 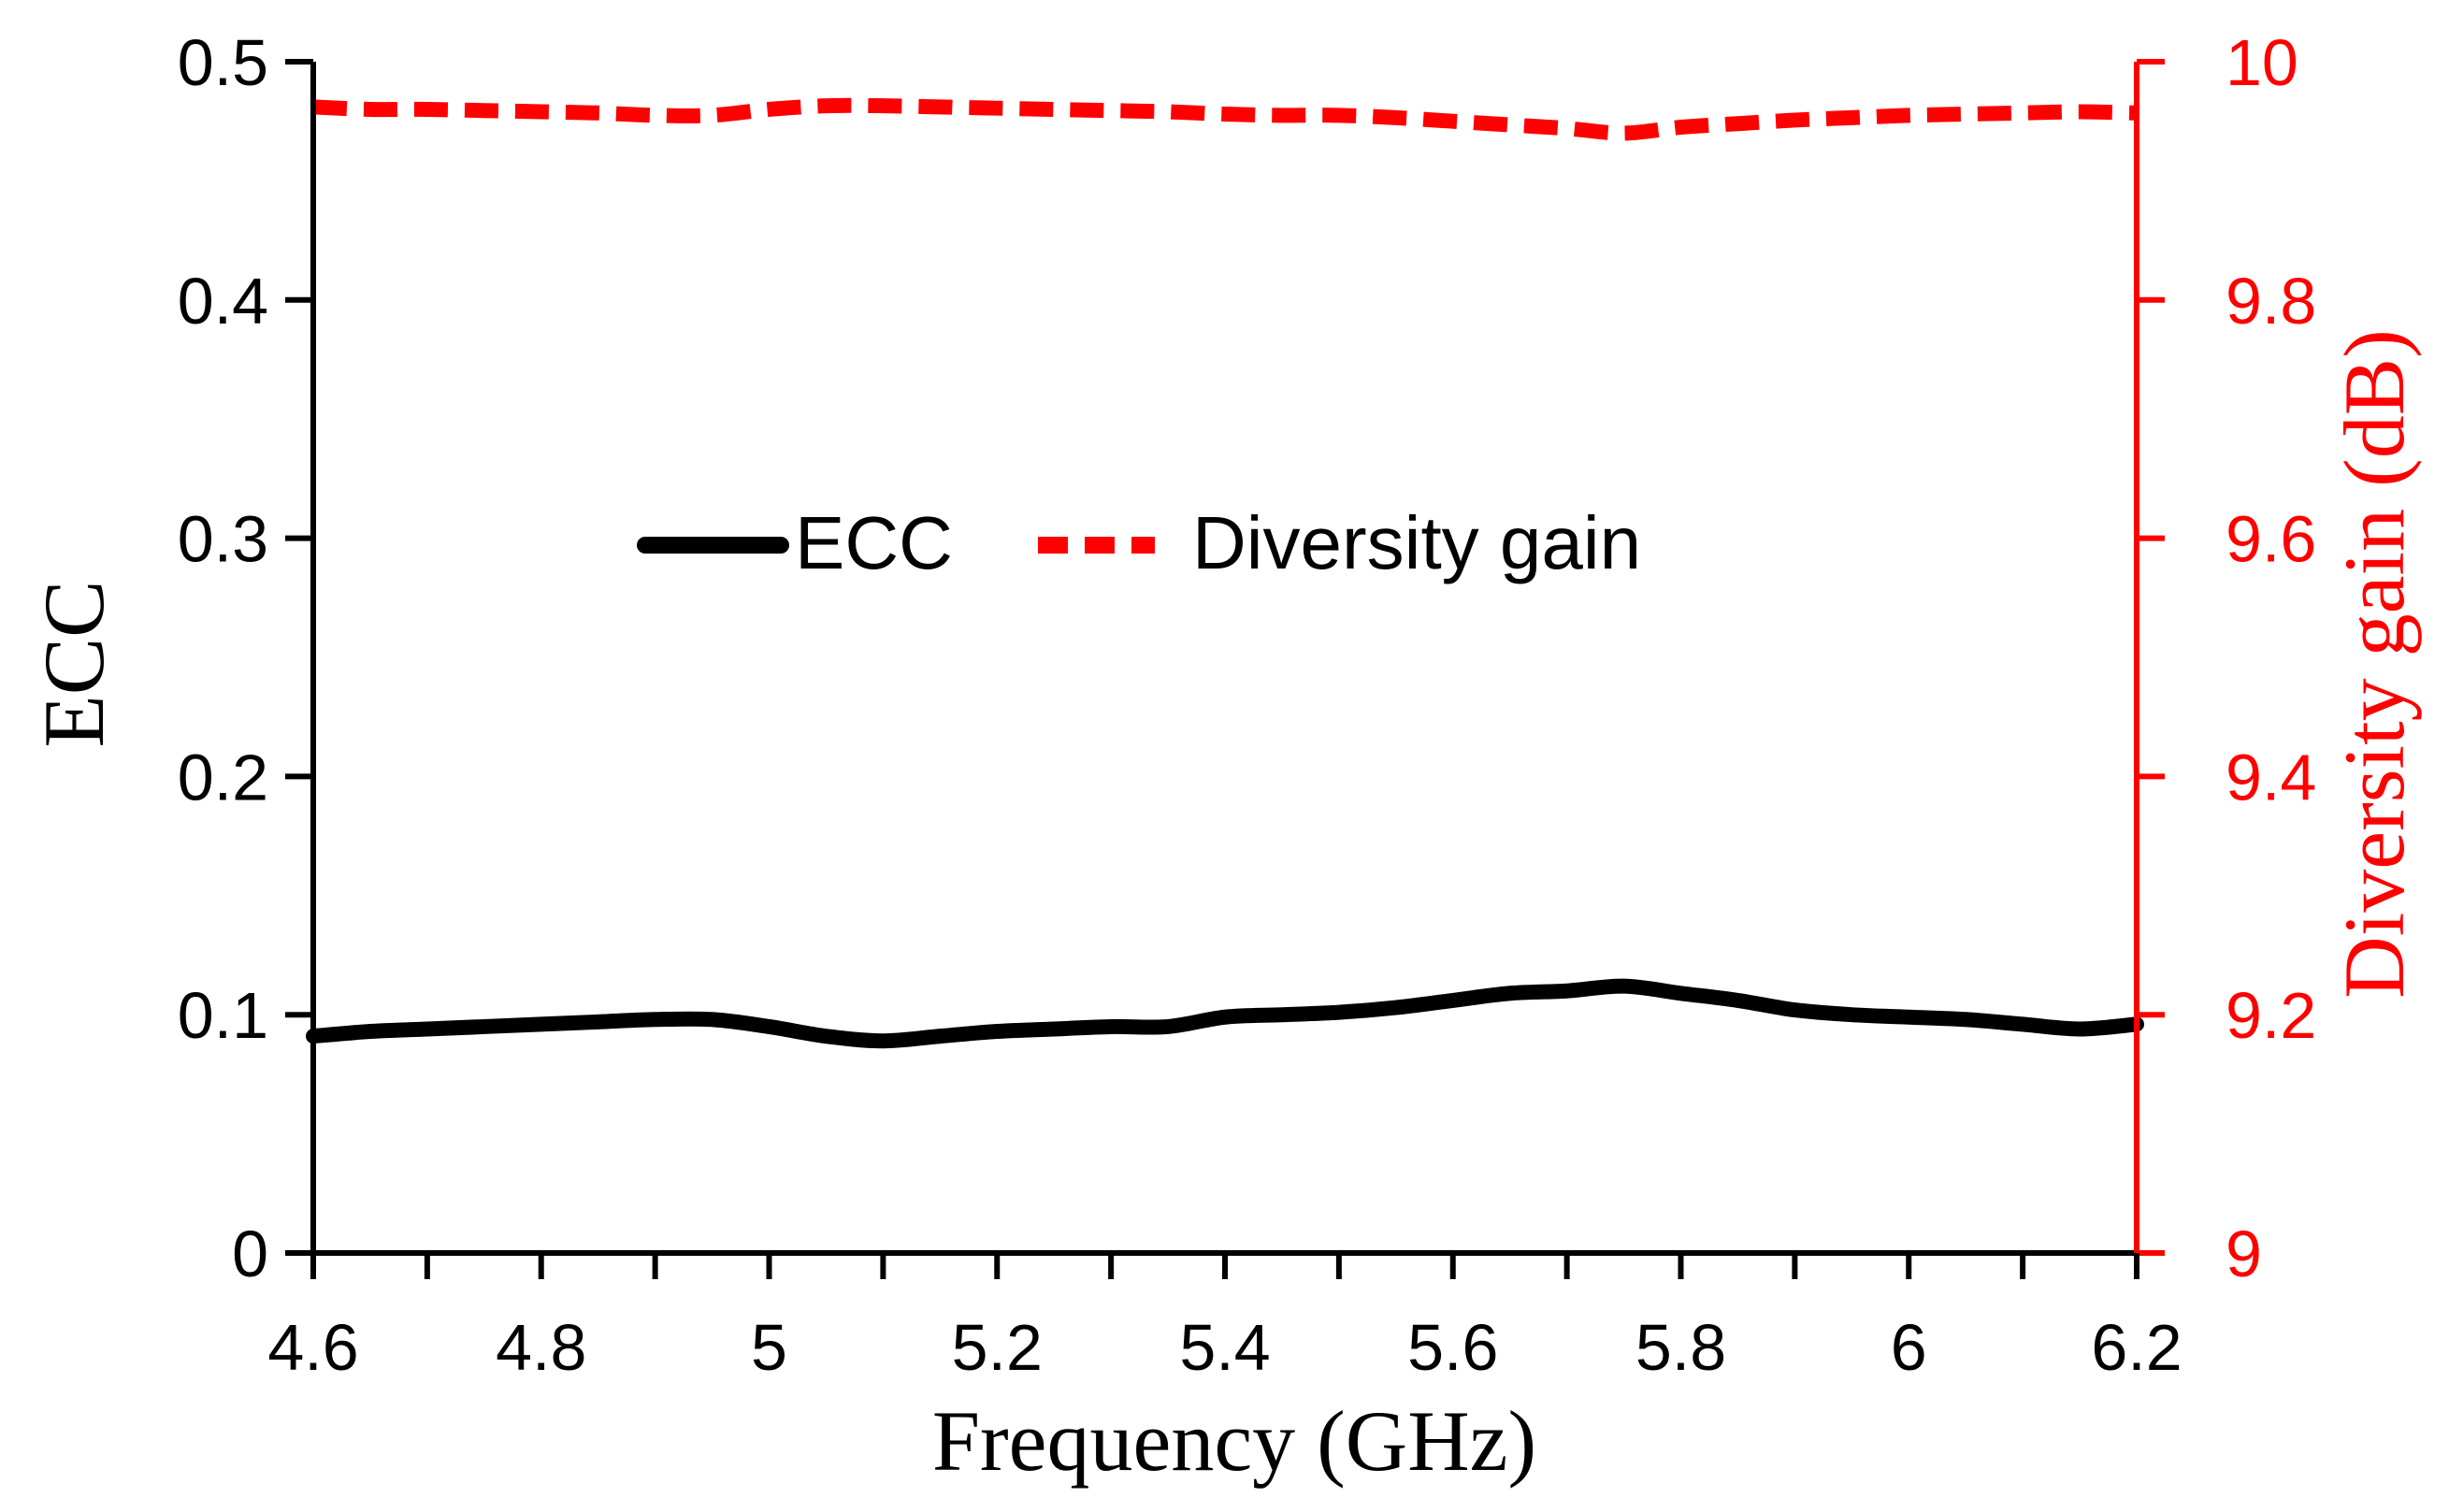 What do you see at coordinates (1416, 542) in the screenshot?
I see `legend-diversity-label: Diversity gain` at bounding box center [1416, 542].